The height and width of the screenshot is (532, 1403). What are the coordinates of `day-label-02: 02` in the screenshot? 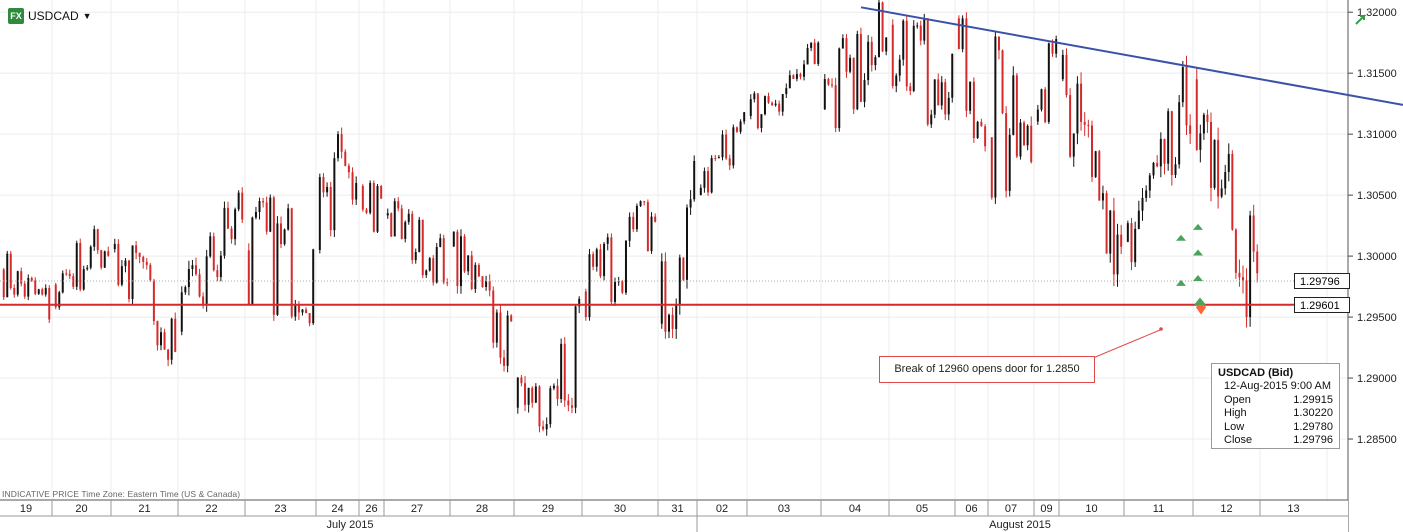 It's located at (722, 509).